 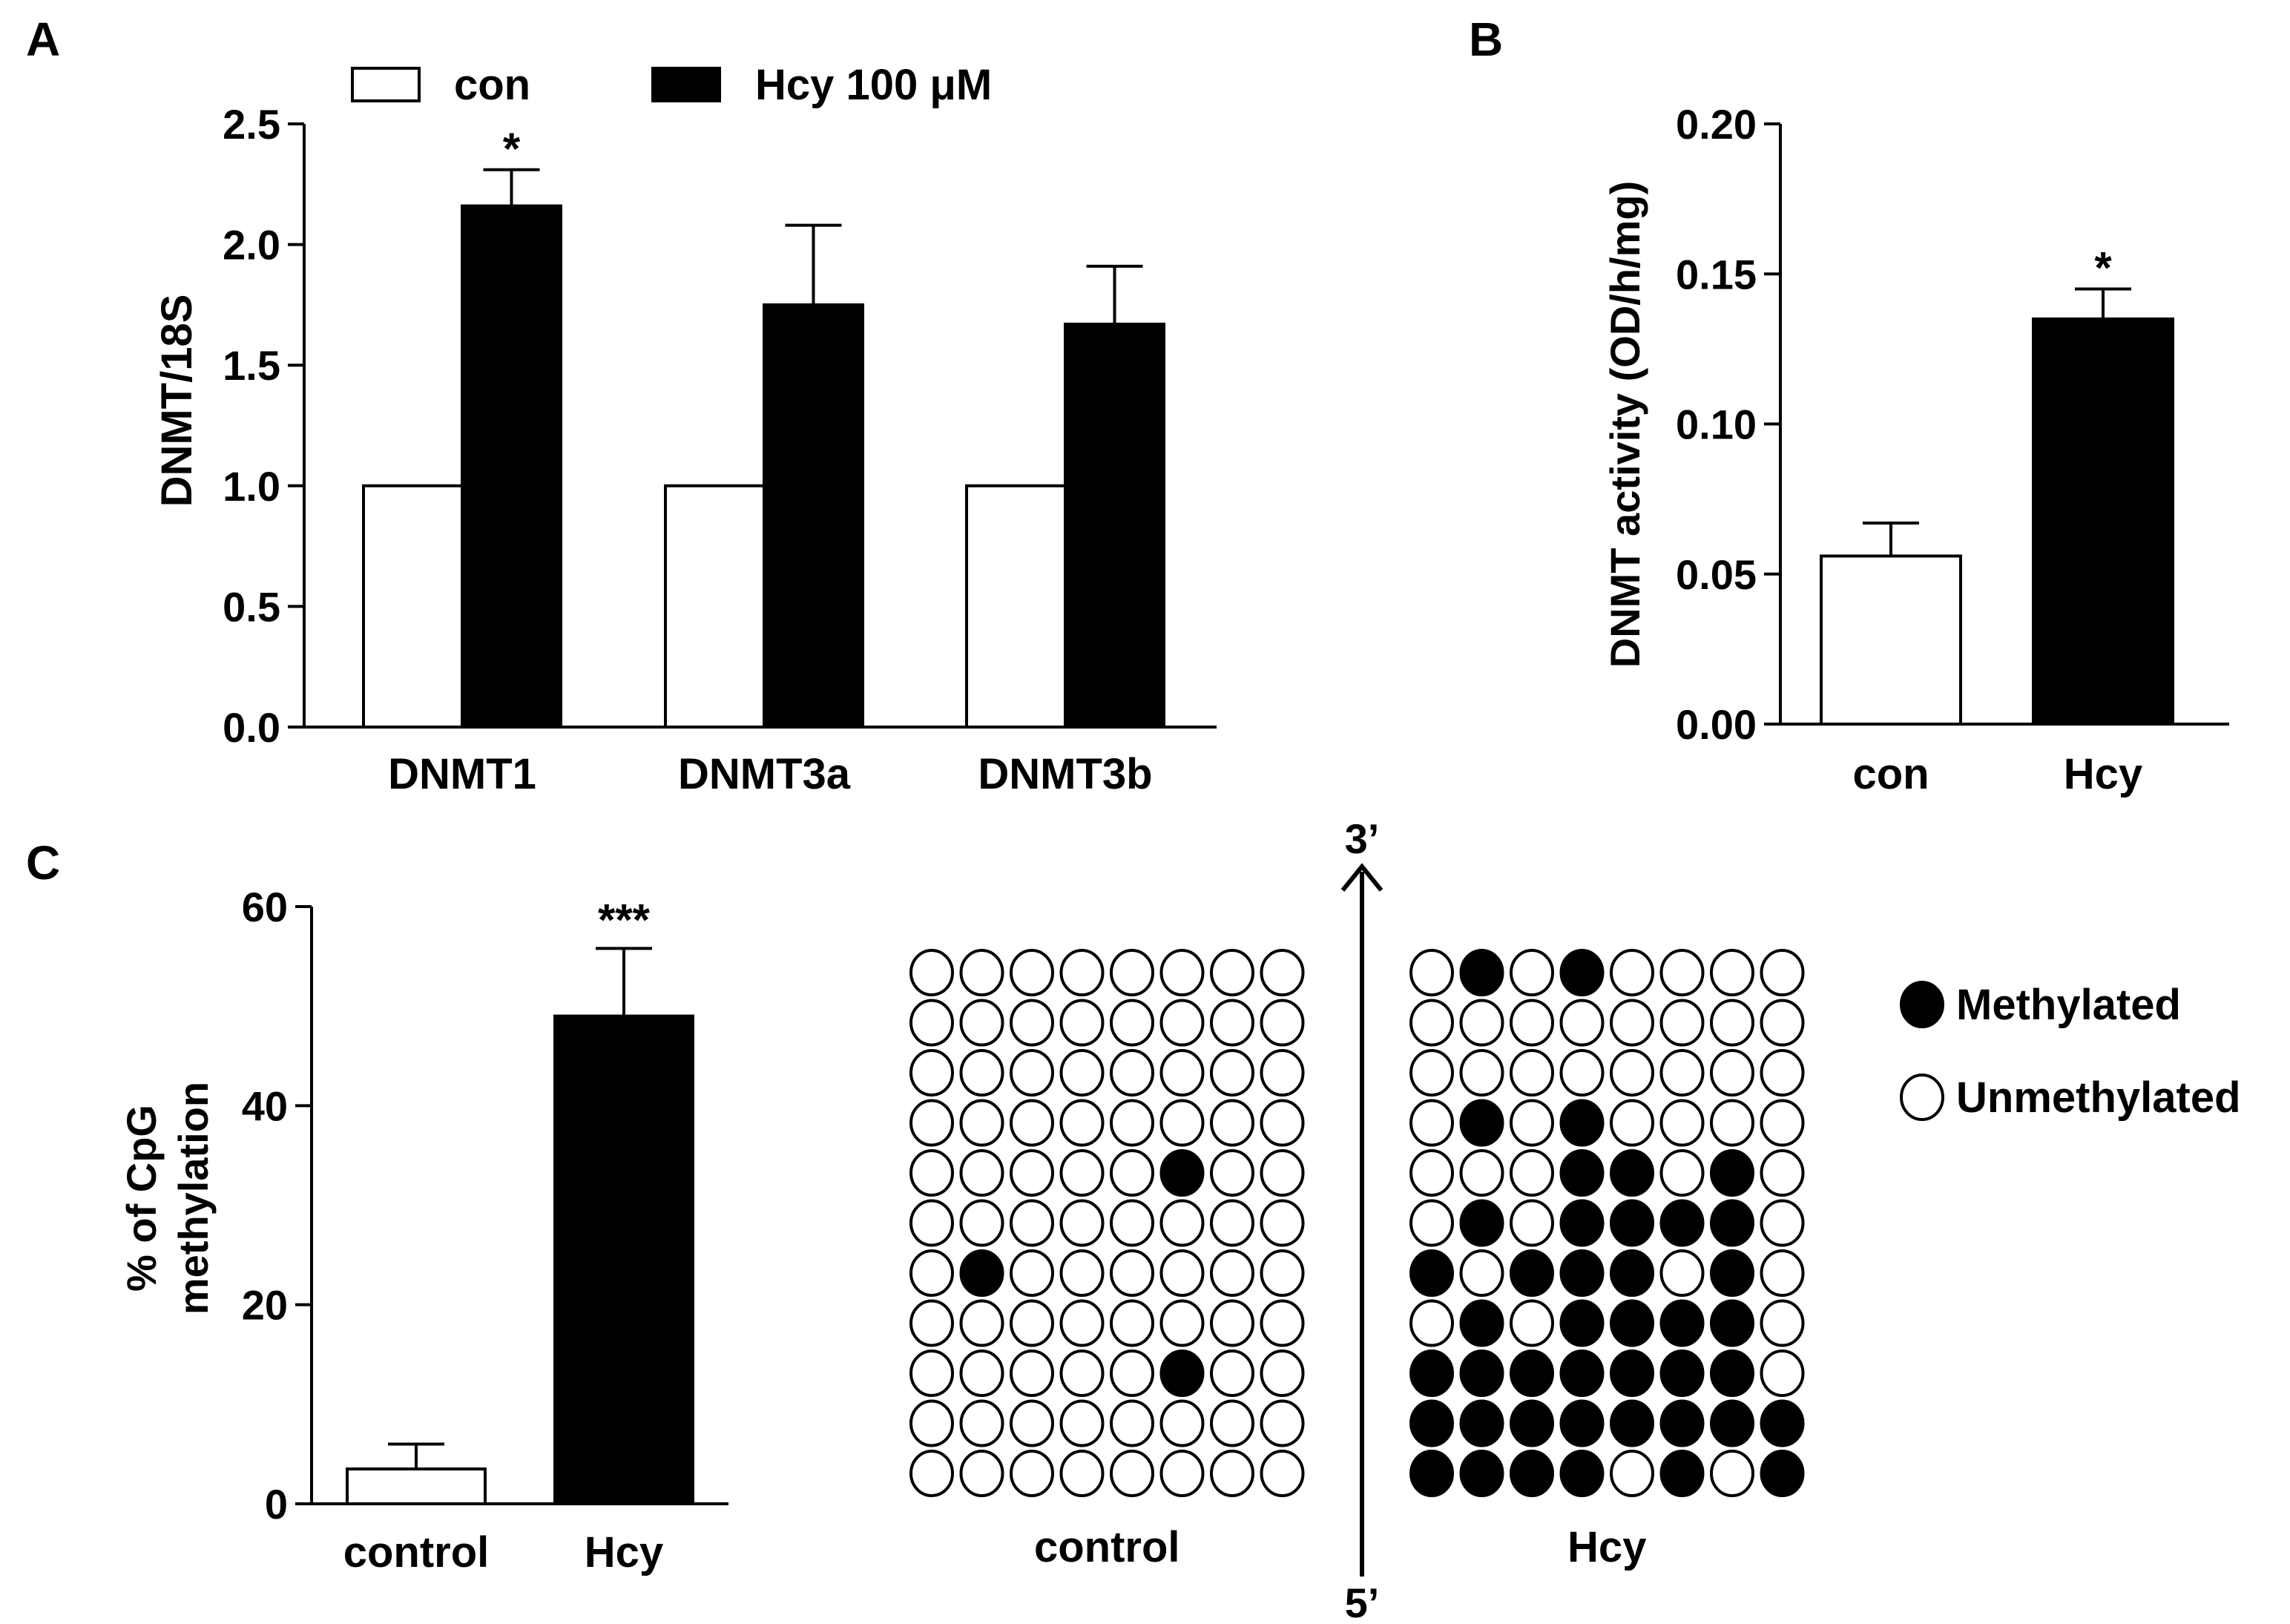 What do you see at coordinates (265, 1305) in the screenshot?
I see `y-tick-label: 20` at bounding box center [265, 1305].